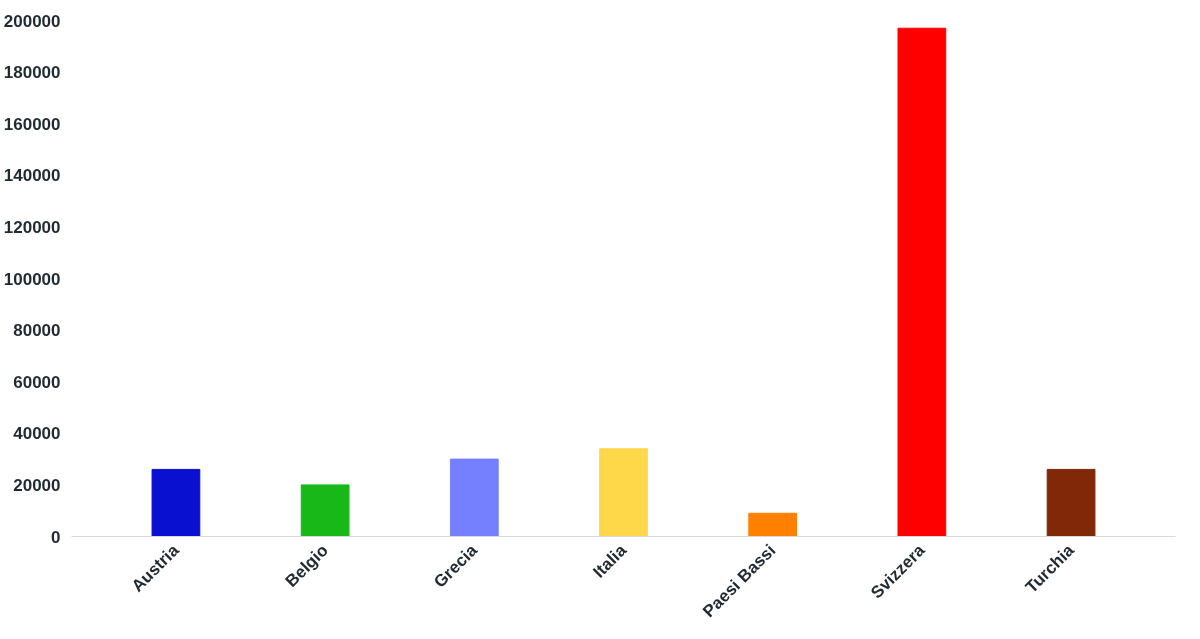  I want to click on y-tick-label: 80000, so click(37, 331).